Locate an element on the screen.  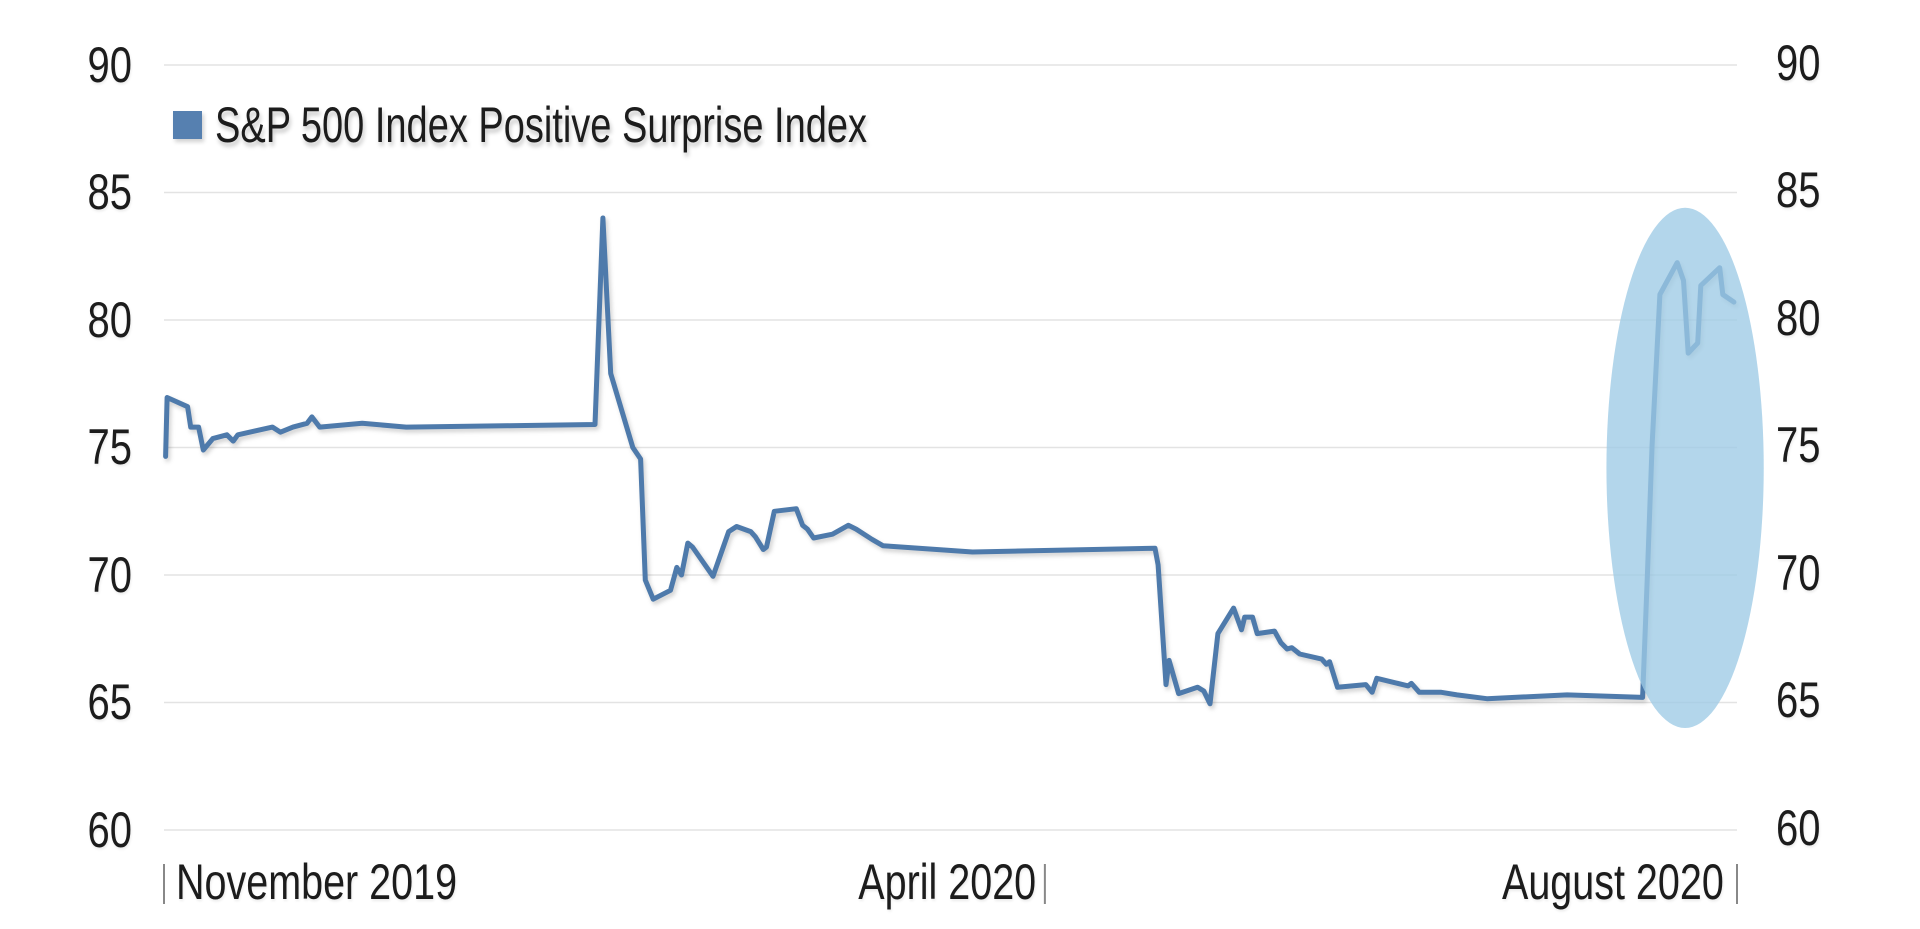
legend-label: S&P 500 Index Positive Surprise Index is located at coordinates (541, 125).